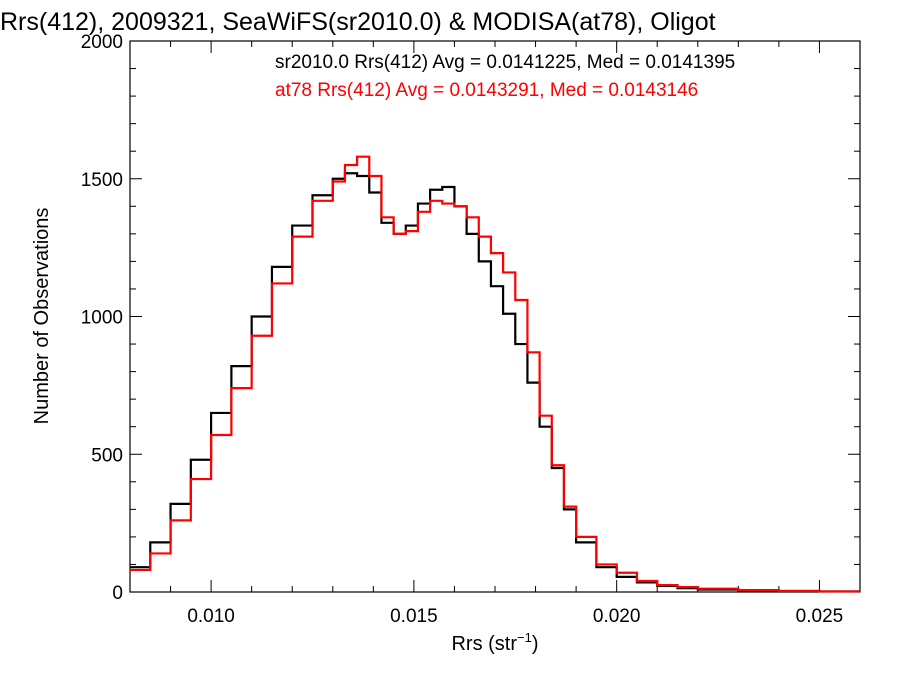 This screenshot has width=900, height=675. What do you see at coordinates (102, 42) in the screenshot?
I see `y-tick-label: 2000` at bounding box center [102, 42].